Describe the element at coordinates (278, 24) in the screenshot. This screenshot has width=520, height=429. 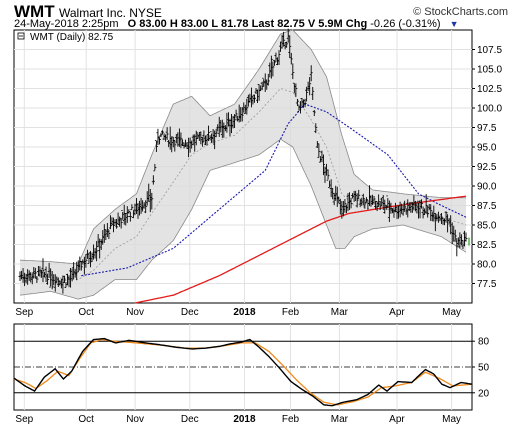
I see `last-value: Last 82.75` at that location.